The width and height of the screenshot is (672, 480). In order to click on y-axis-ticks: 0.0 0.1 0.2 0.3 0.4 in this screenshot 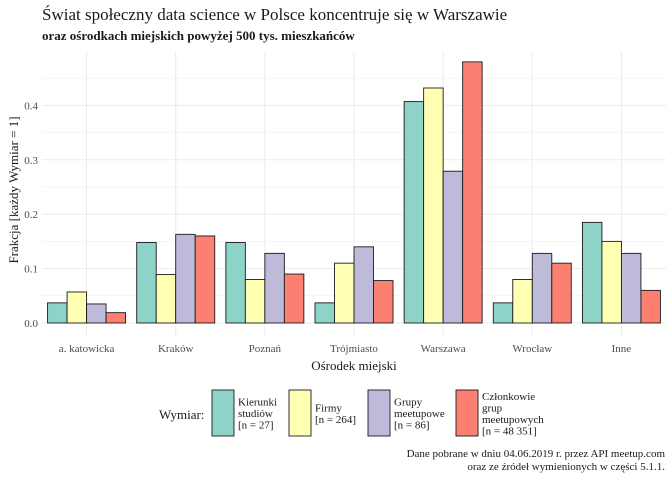, I will do `click(31, 215)`.